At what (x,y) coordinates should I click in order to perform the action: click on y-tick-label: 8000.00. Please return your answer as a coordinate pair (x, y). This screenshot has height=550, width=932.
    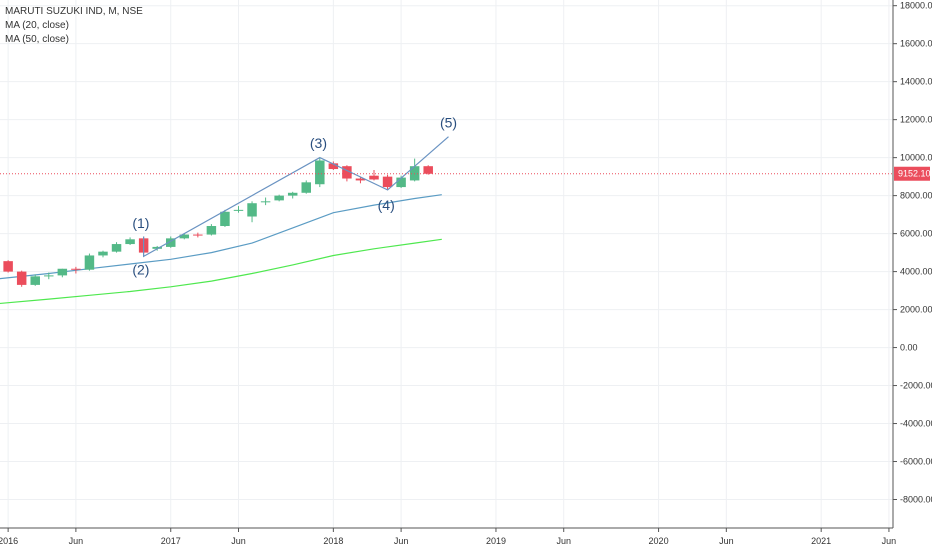
    Looking at the image, I should click on (916, 196).